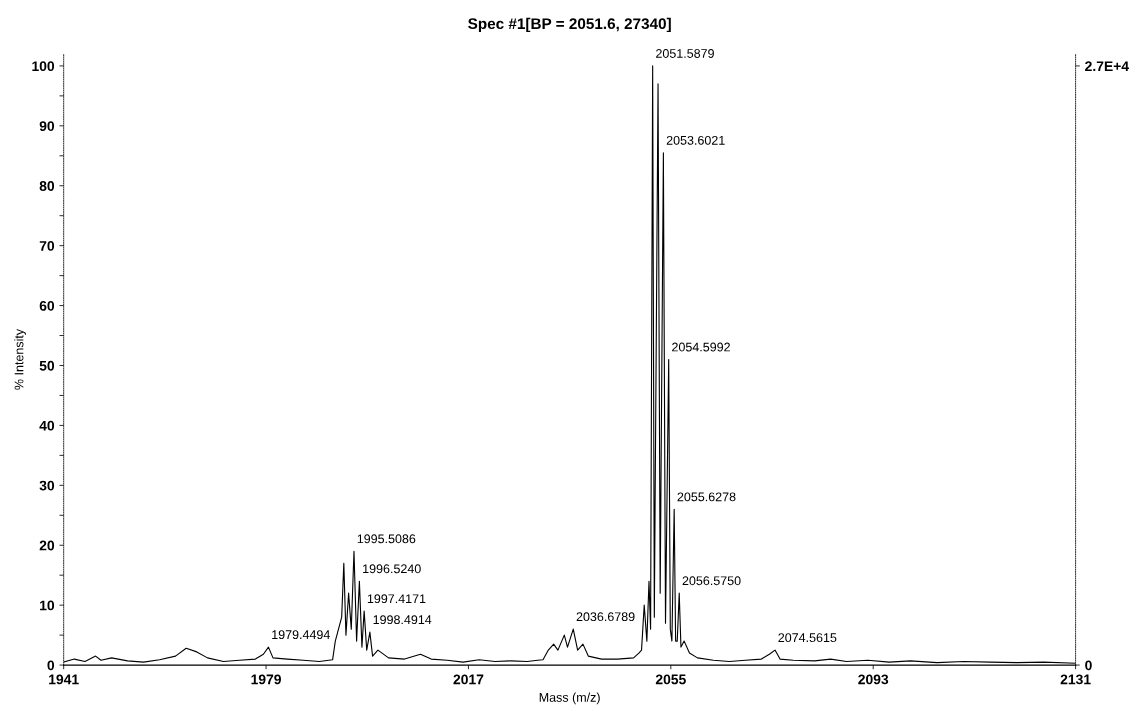  Describe the element at coordinates (670, 679) in the screenshot. I see `x-tick-label: 2055` at that location.